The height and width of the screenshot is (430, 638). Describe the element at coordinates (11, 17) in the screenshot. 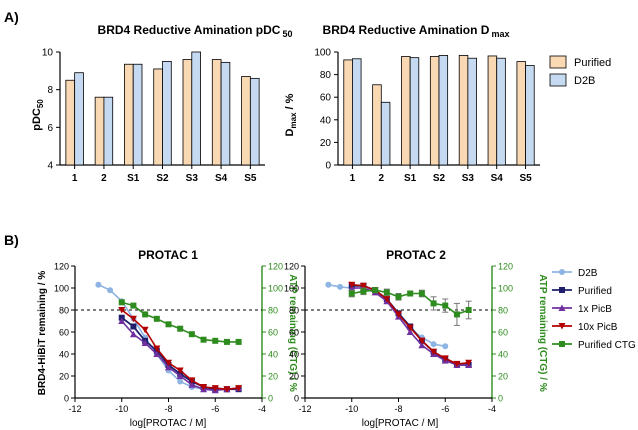

I see `panel-label-a: A)` at that location.